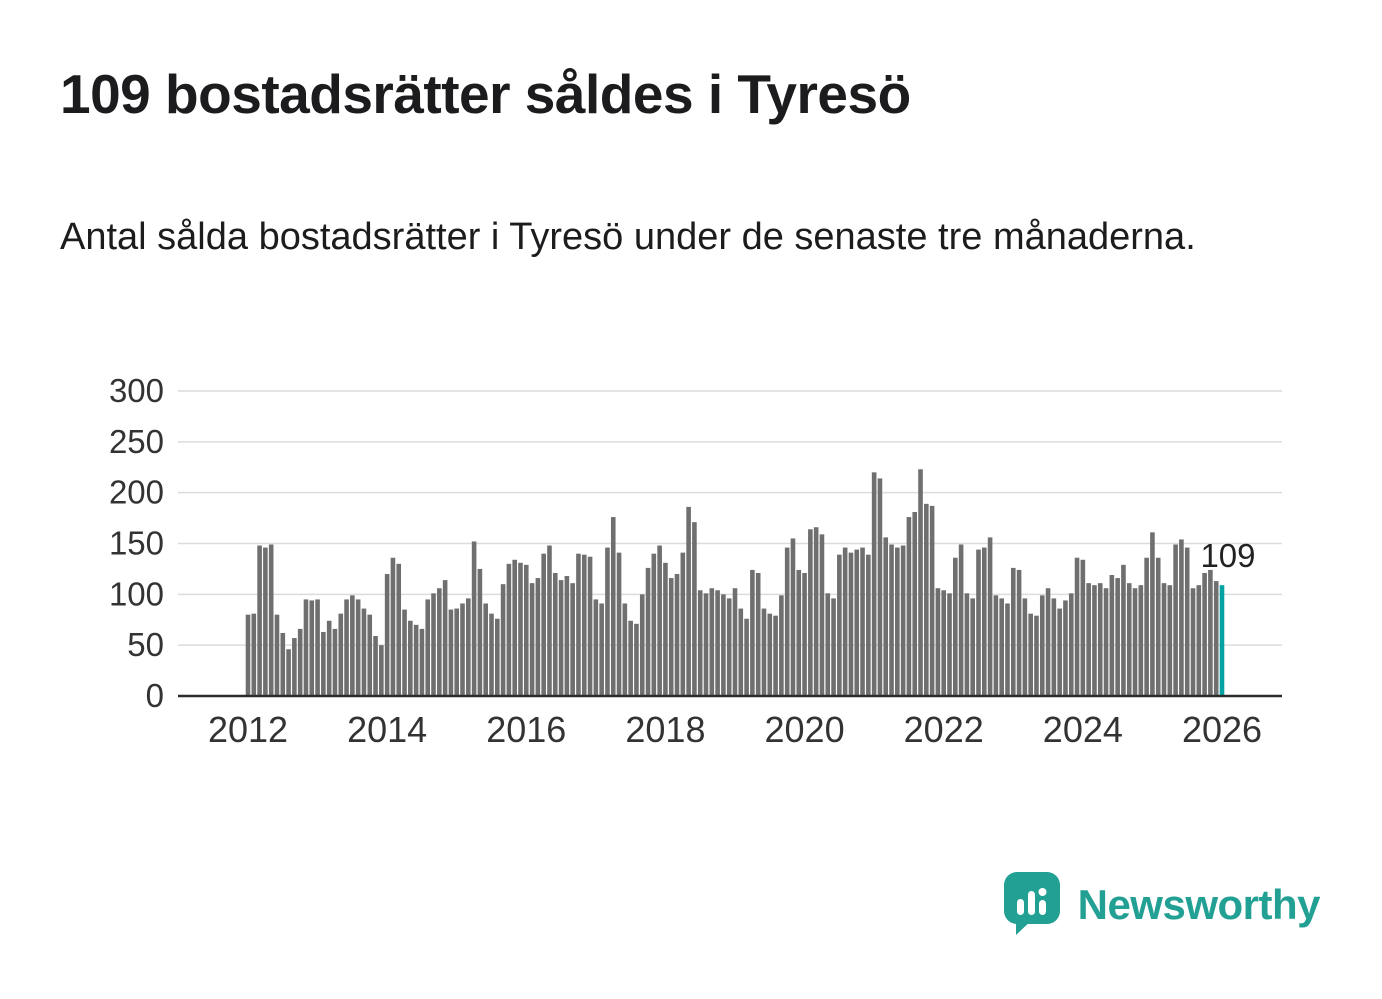  I want to click on x-tick-label: 2022, so click(944, 729).